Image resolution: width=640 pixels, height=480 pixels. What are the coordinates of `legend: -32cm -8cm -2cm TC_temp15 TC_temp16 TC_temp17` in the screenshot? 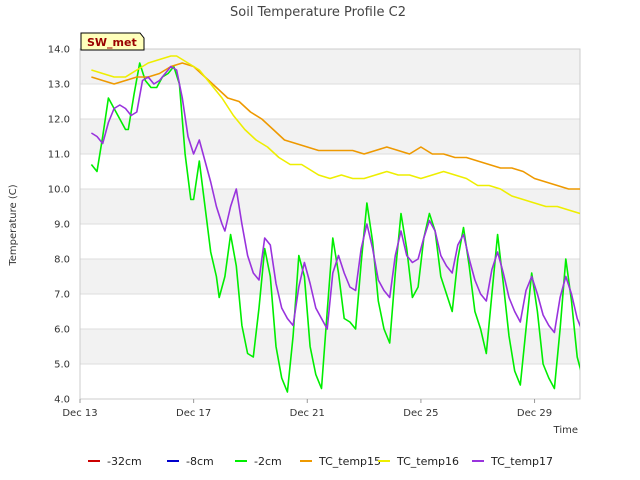 It's located at (320, 461).